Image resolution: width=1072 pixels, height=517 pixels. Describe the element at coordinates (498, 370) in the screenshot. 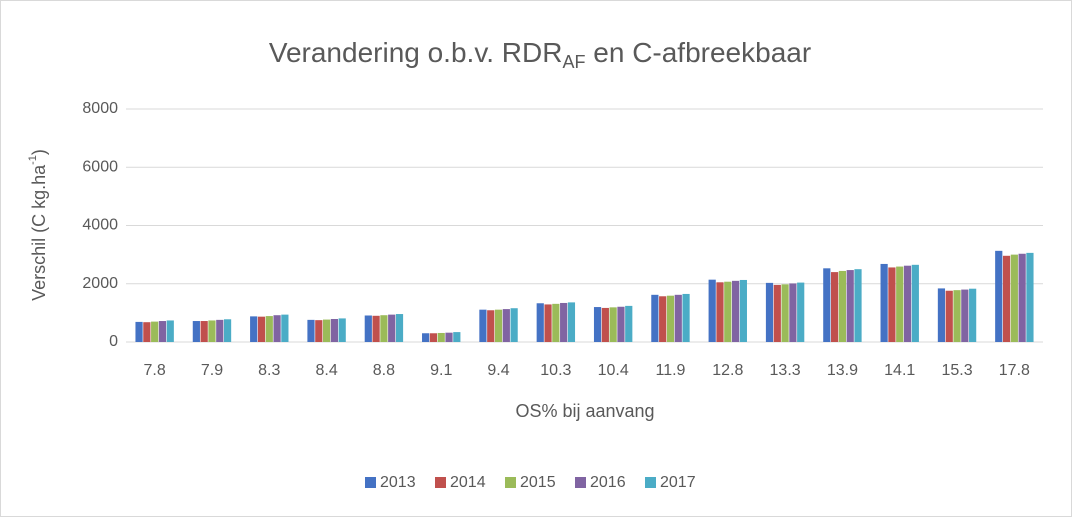

I see `x-tick-label: 9.4` at that location.